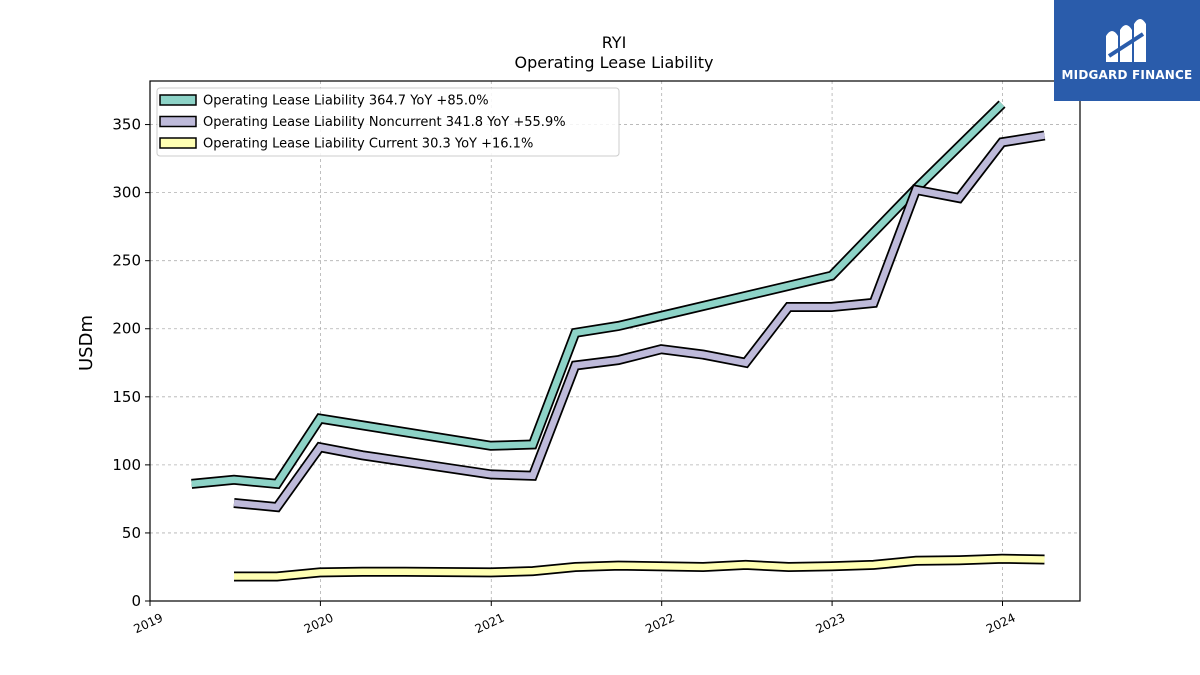 This screenshot has width=1200, height=675. What do you see at coordinates (1001, 624) in the screenshot?
I see `x-tick-label: 2024` at bounding box center [1001, 624].